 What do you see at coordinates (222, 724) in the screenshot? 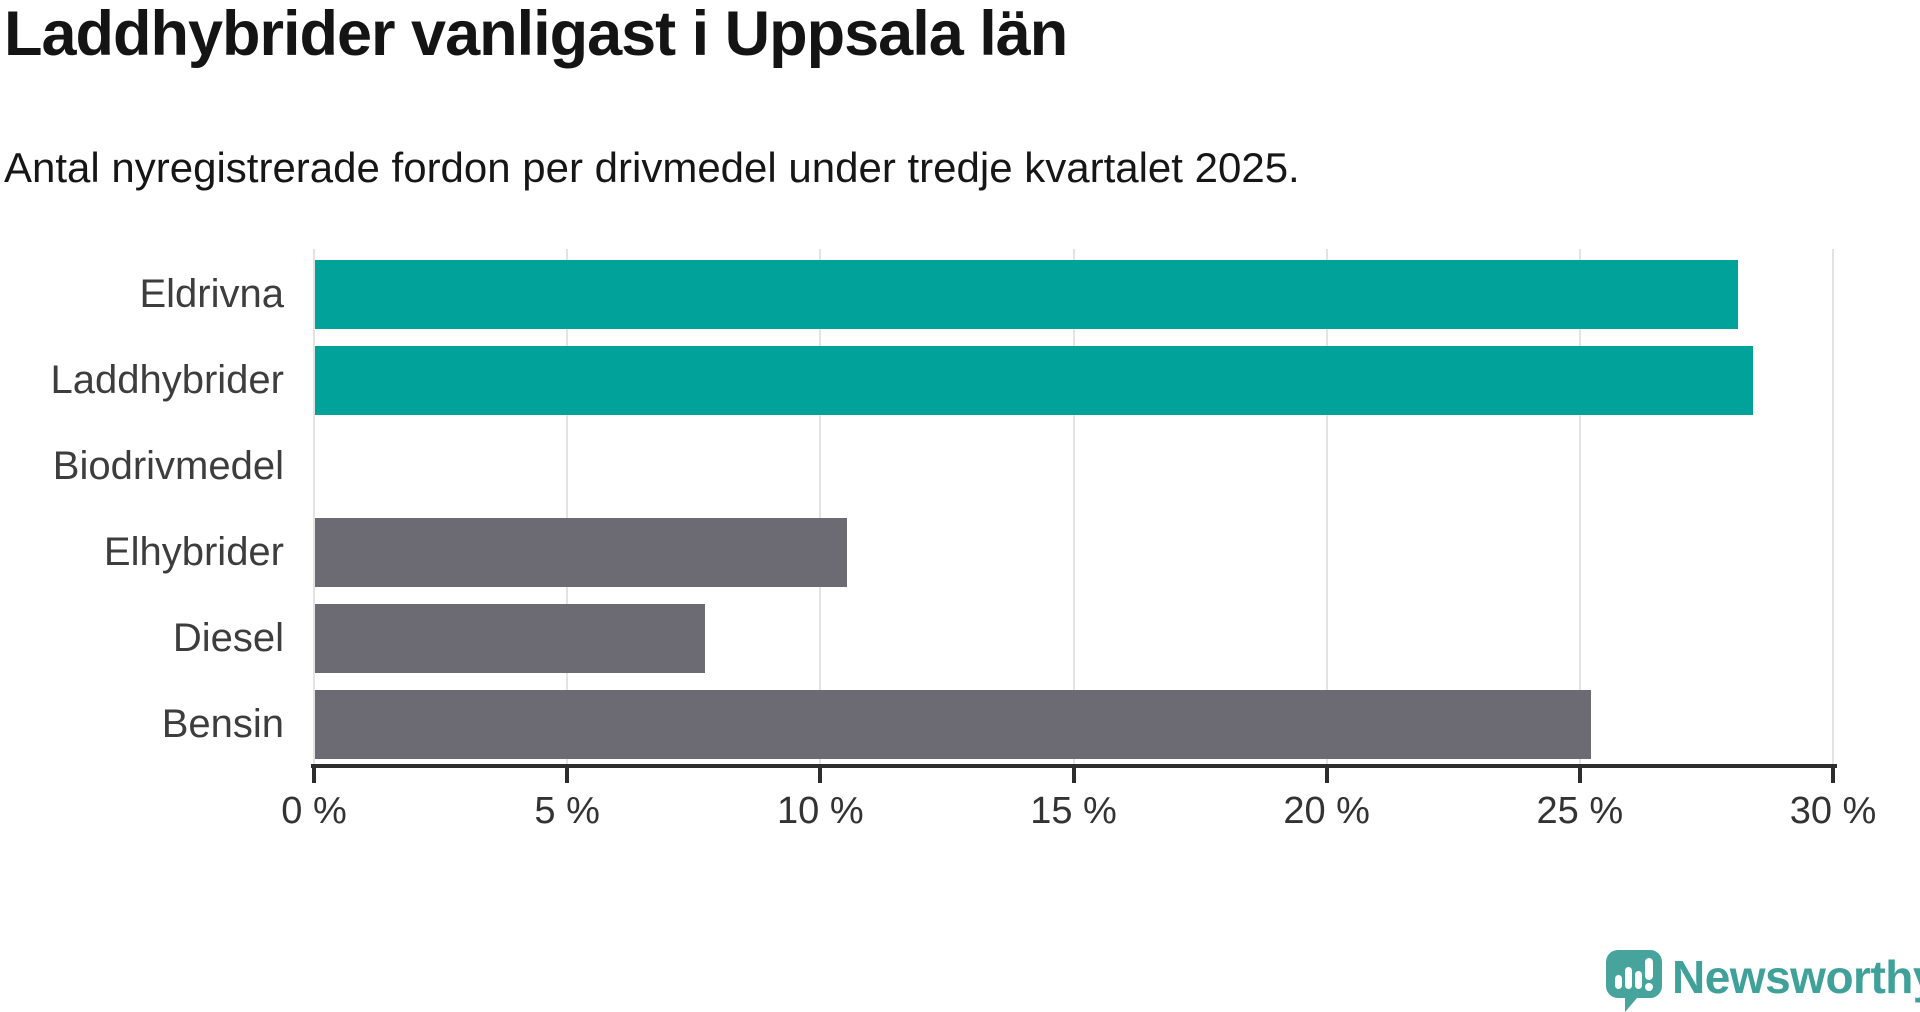
I see `category-label: Bensin` at bounding box center [222, 724].